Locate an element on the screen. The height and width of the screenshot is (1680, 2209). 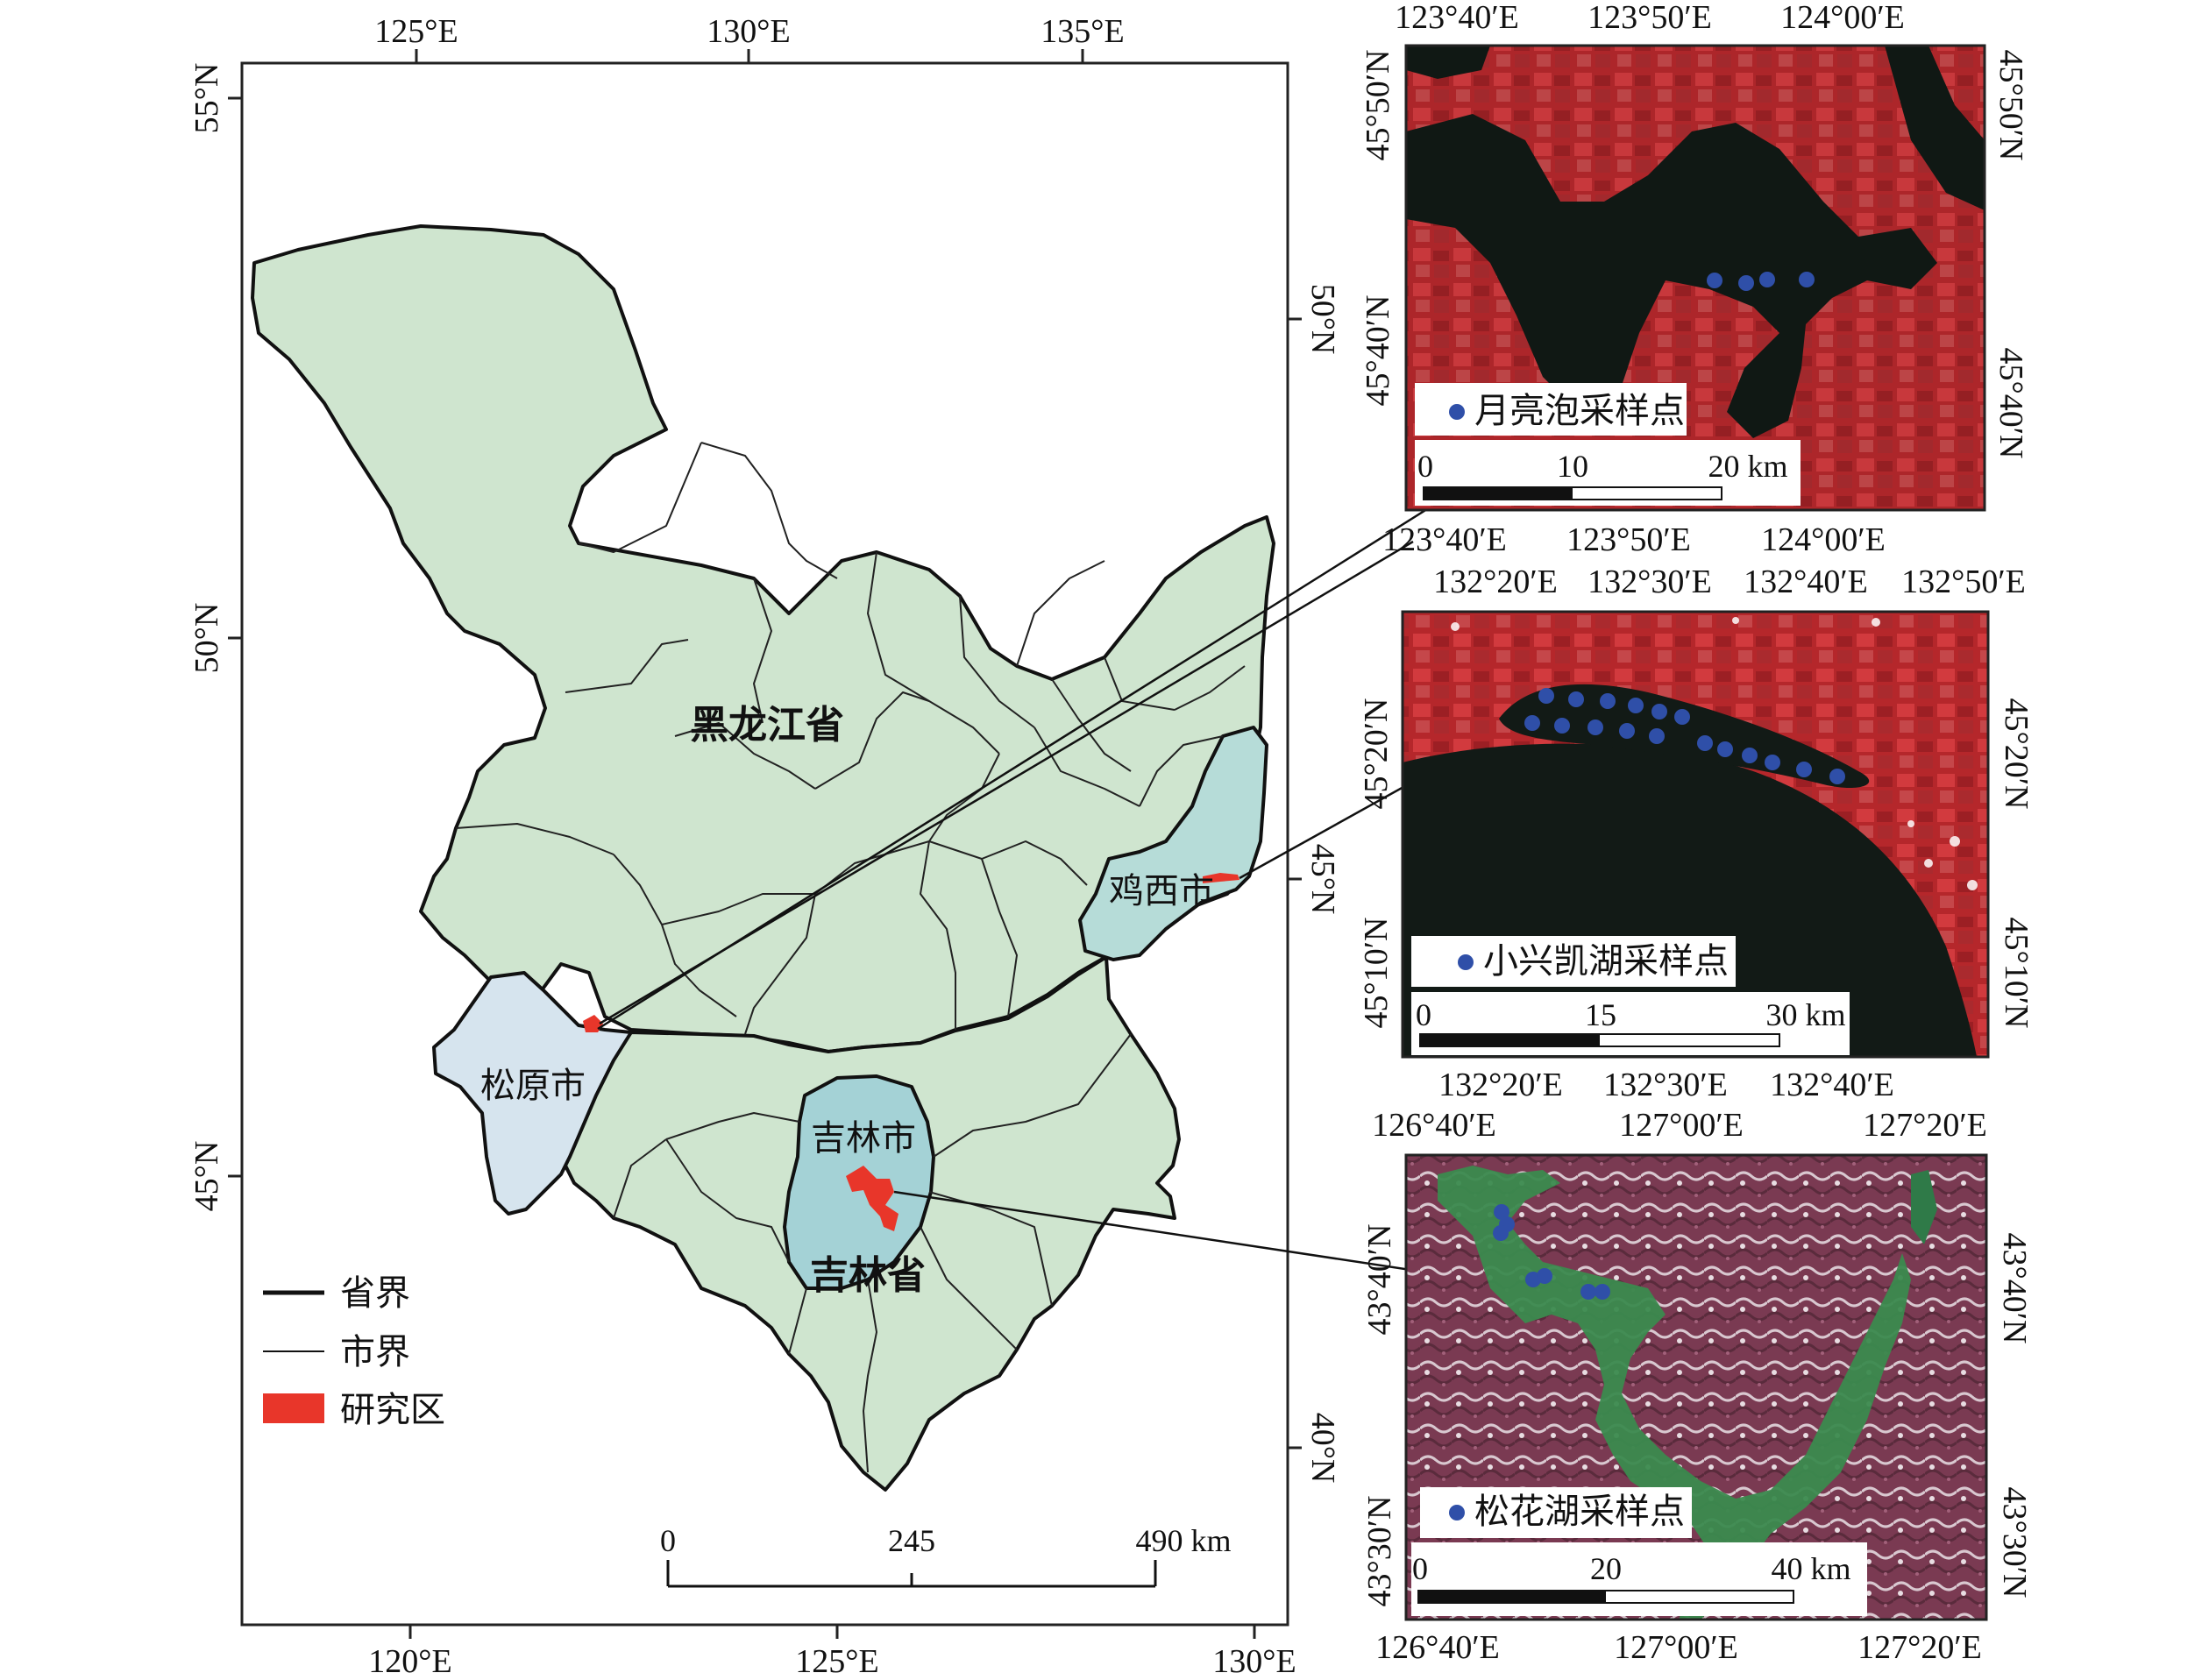
yueliangpao-top-lon-3: 124°00′E is located at coordinates (1843, 18).